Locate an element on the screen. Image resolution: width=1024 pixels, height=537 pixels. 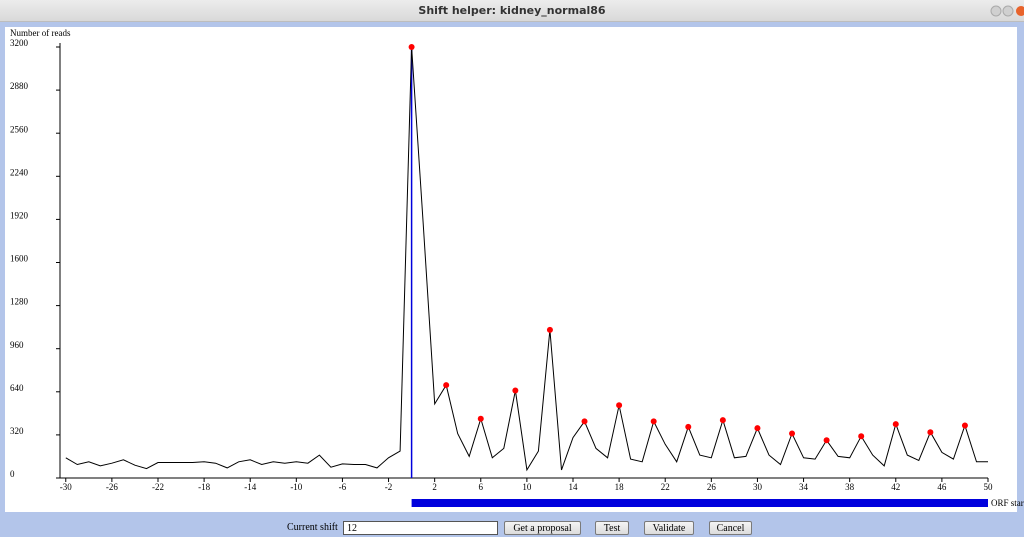
window-title: Shift helper: kidney_normal86 is located at coordinates (512, 10).